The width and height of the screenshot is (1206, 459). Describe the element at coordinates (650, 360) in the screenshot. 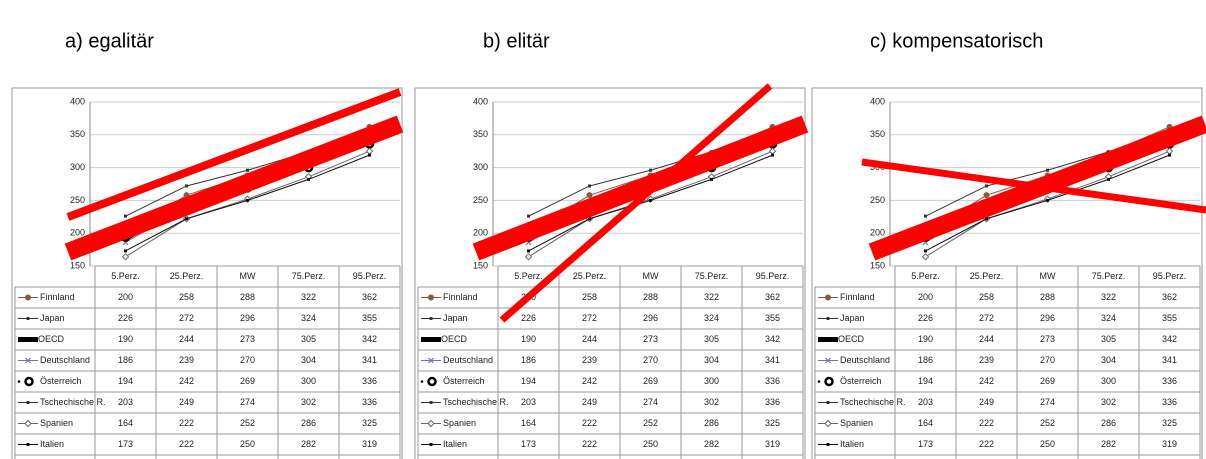

I see `table-value: 270` at that location.